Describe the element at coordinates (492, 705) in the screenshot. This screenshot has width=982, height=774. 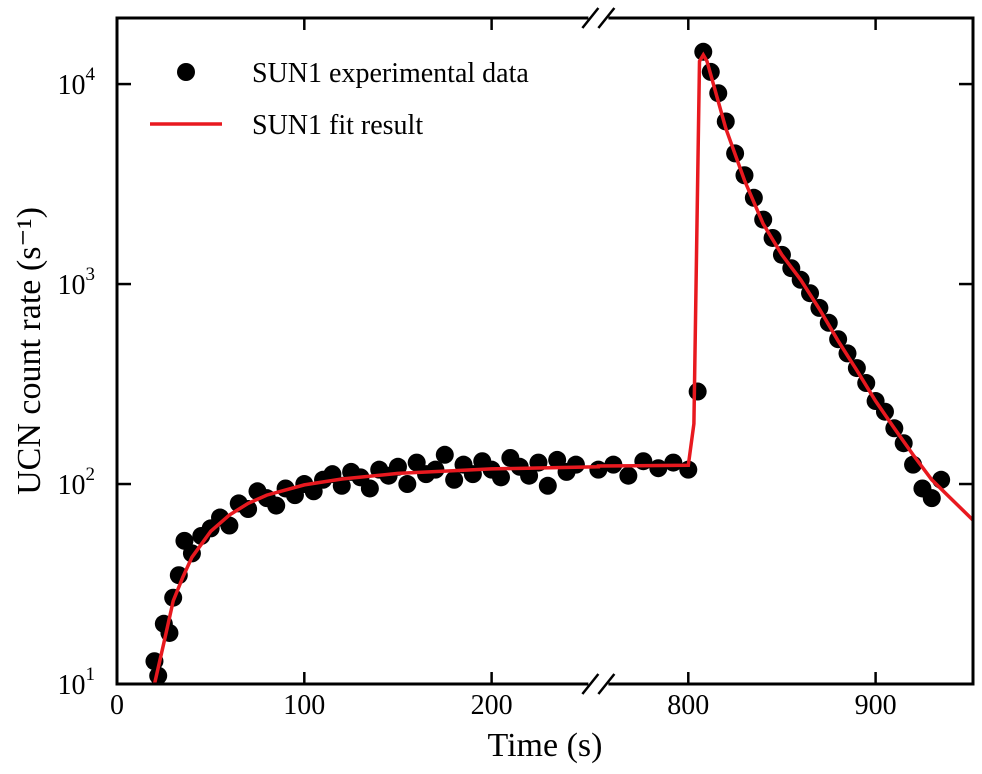
I see `x-tick-label: 200` at that location.